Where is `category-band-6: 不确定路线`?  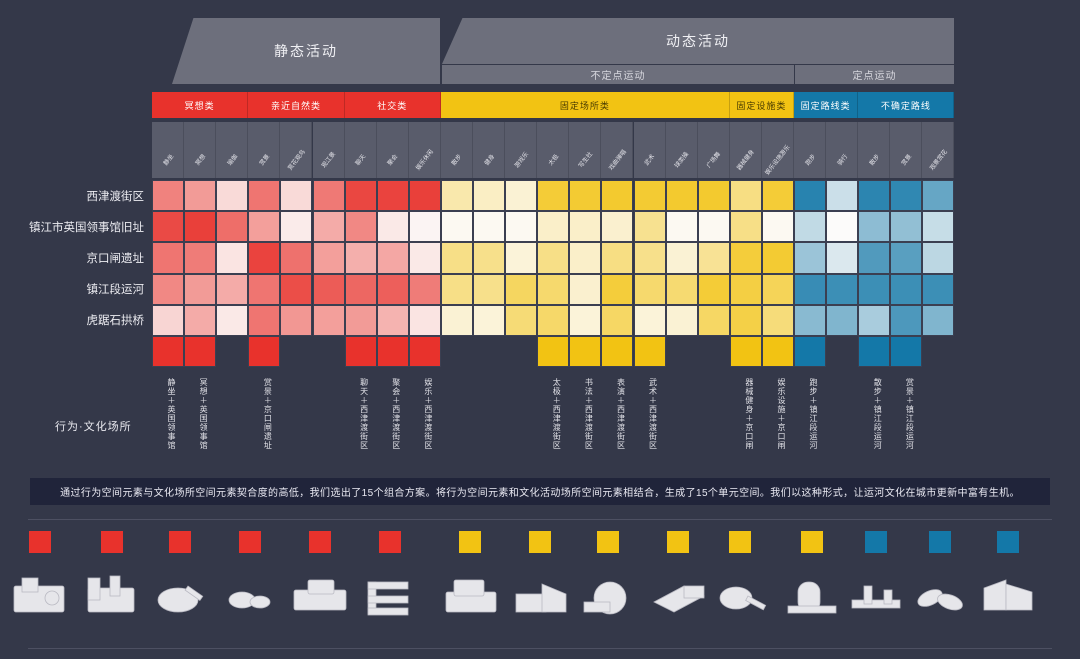
category-band-6: 不确定路线 is located at coordinates (906, 105).